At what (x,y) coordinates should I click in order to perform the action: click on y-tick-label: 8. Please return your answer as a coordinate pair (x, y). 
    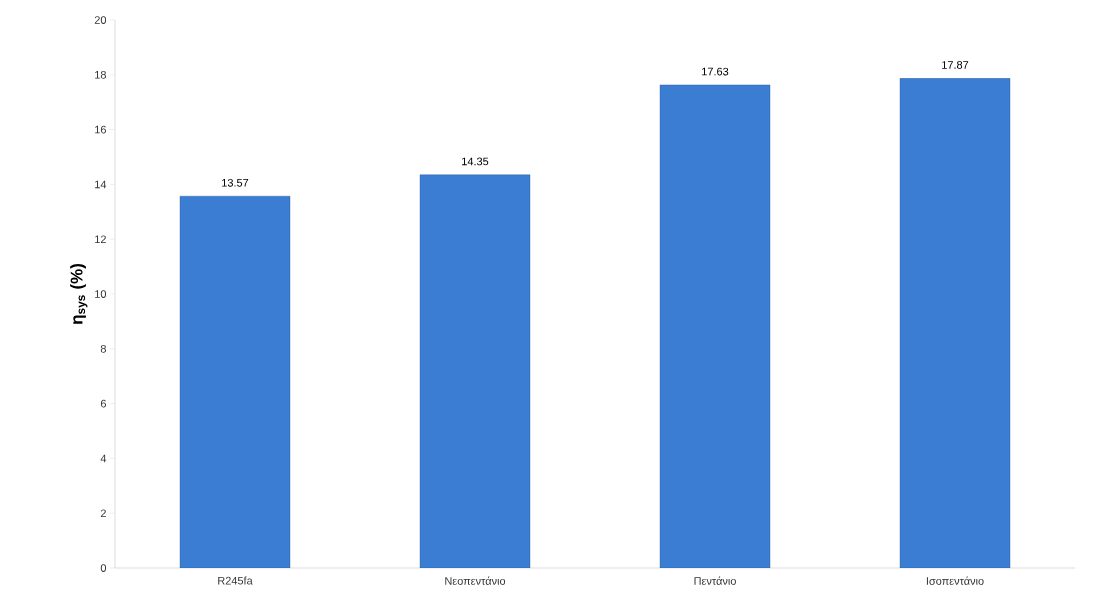
    Looking at the image, I should click on (103, 348).